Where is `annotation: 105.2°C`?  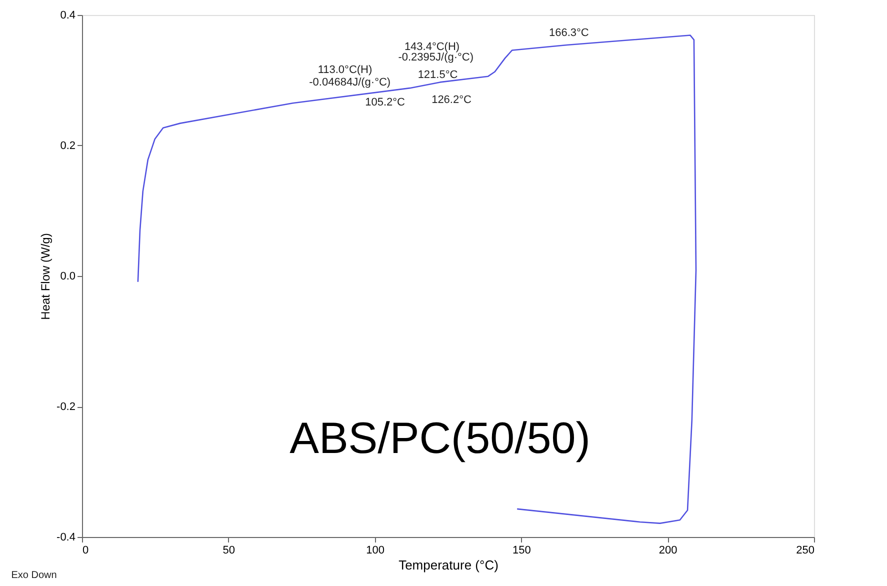
annotation: 105.2°C is located at coordinates (385, 102).